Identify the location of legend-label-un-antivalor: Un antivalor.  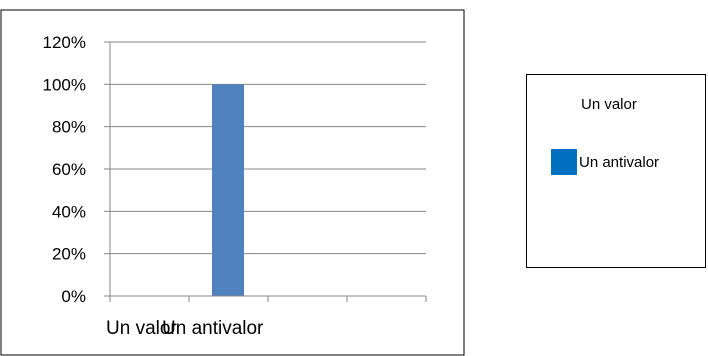
(619, 162).